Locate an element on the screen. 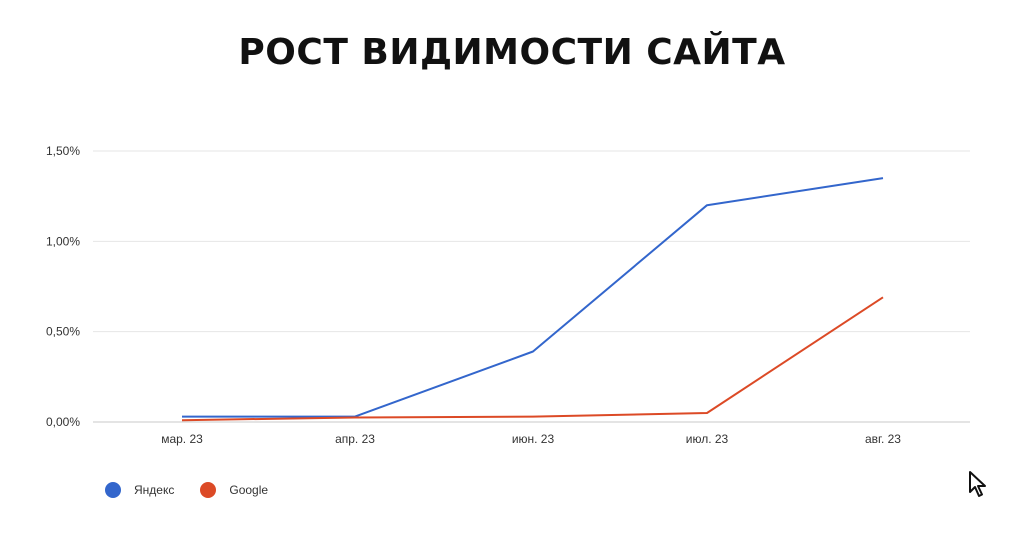 Image resolution: width=1024 pixels, height=535 pixels. y-tick-label: 1,00% is located at coordinates (63, 241).